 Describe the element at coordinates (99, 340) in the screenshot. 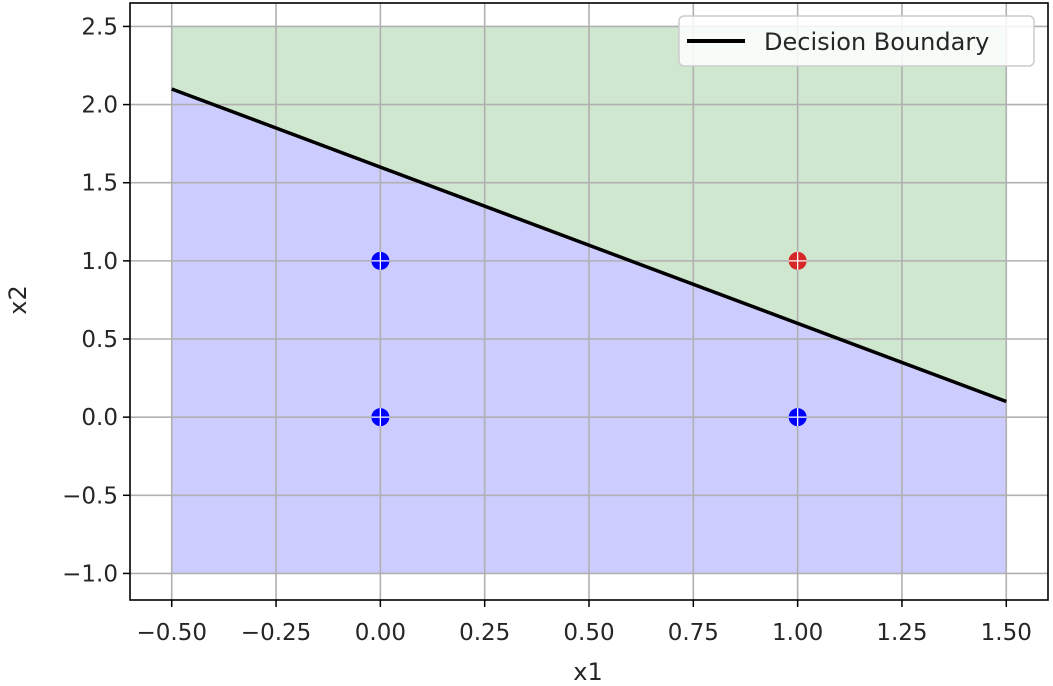

I see `y-tick-label: 0.5` at that location.